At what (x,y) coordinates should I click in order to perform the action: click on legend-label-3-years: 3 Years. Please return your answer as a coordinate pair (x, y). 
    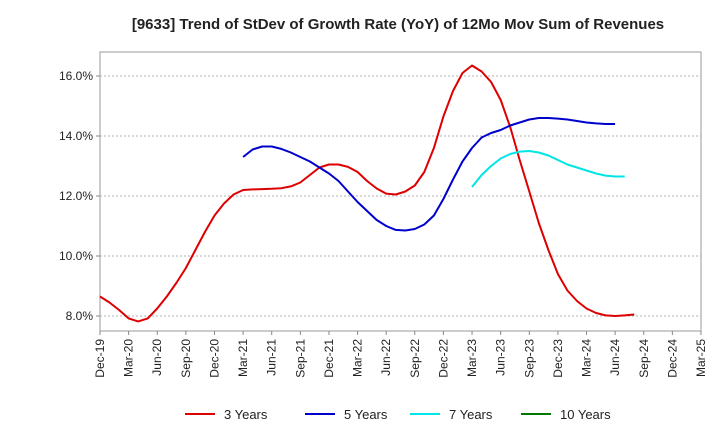
    Looking at the image, I should click on (246, 414).